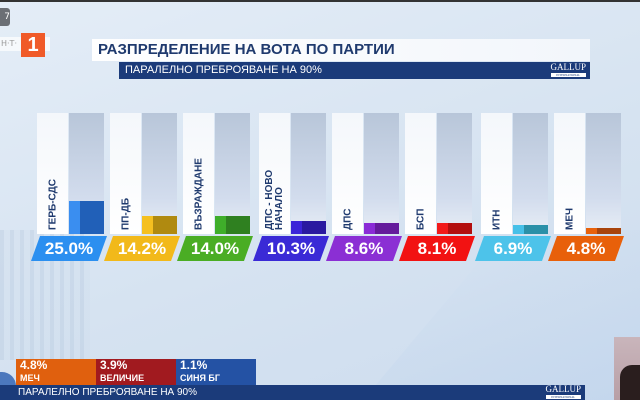  What do you see at coordinates (568, 75) in the screenshot?
I see `gallup-brand-sub: INTERNATIONAL` at bounding box center [568, 75].